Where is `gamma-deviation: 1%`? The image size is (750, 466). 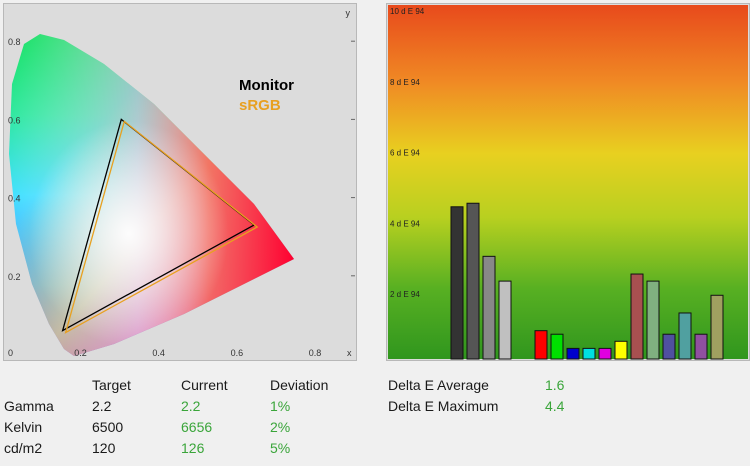 gamma-deviation: 1% is located at coordinates (280, 406).